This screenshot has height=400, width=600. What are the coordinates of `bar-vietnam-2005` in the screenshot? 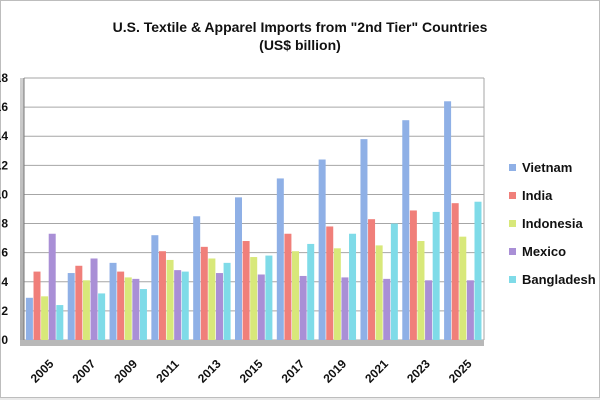 It's located at (29, 318).